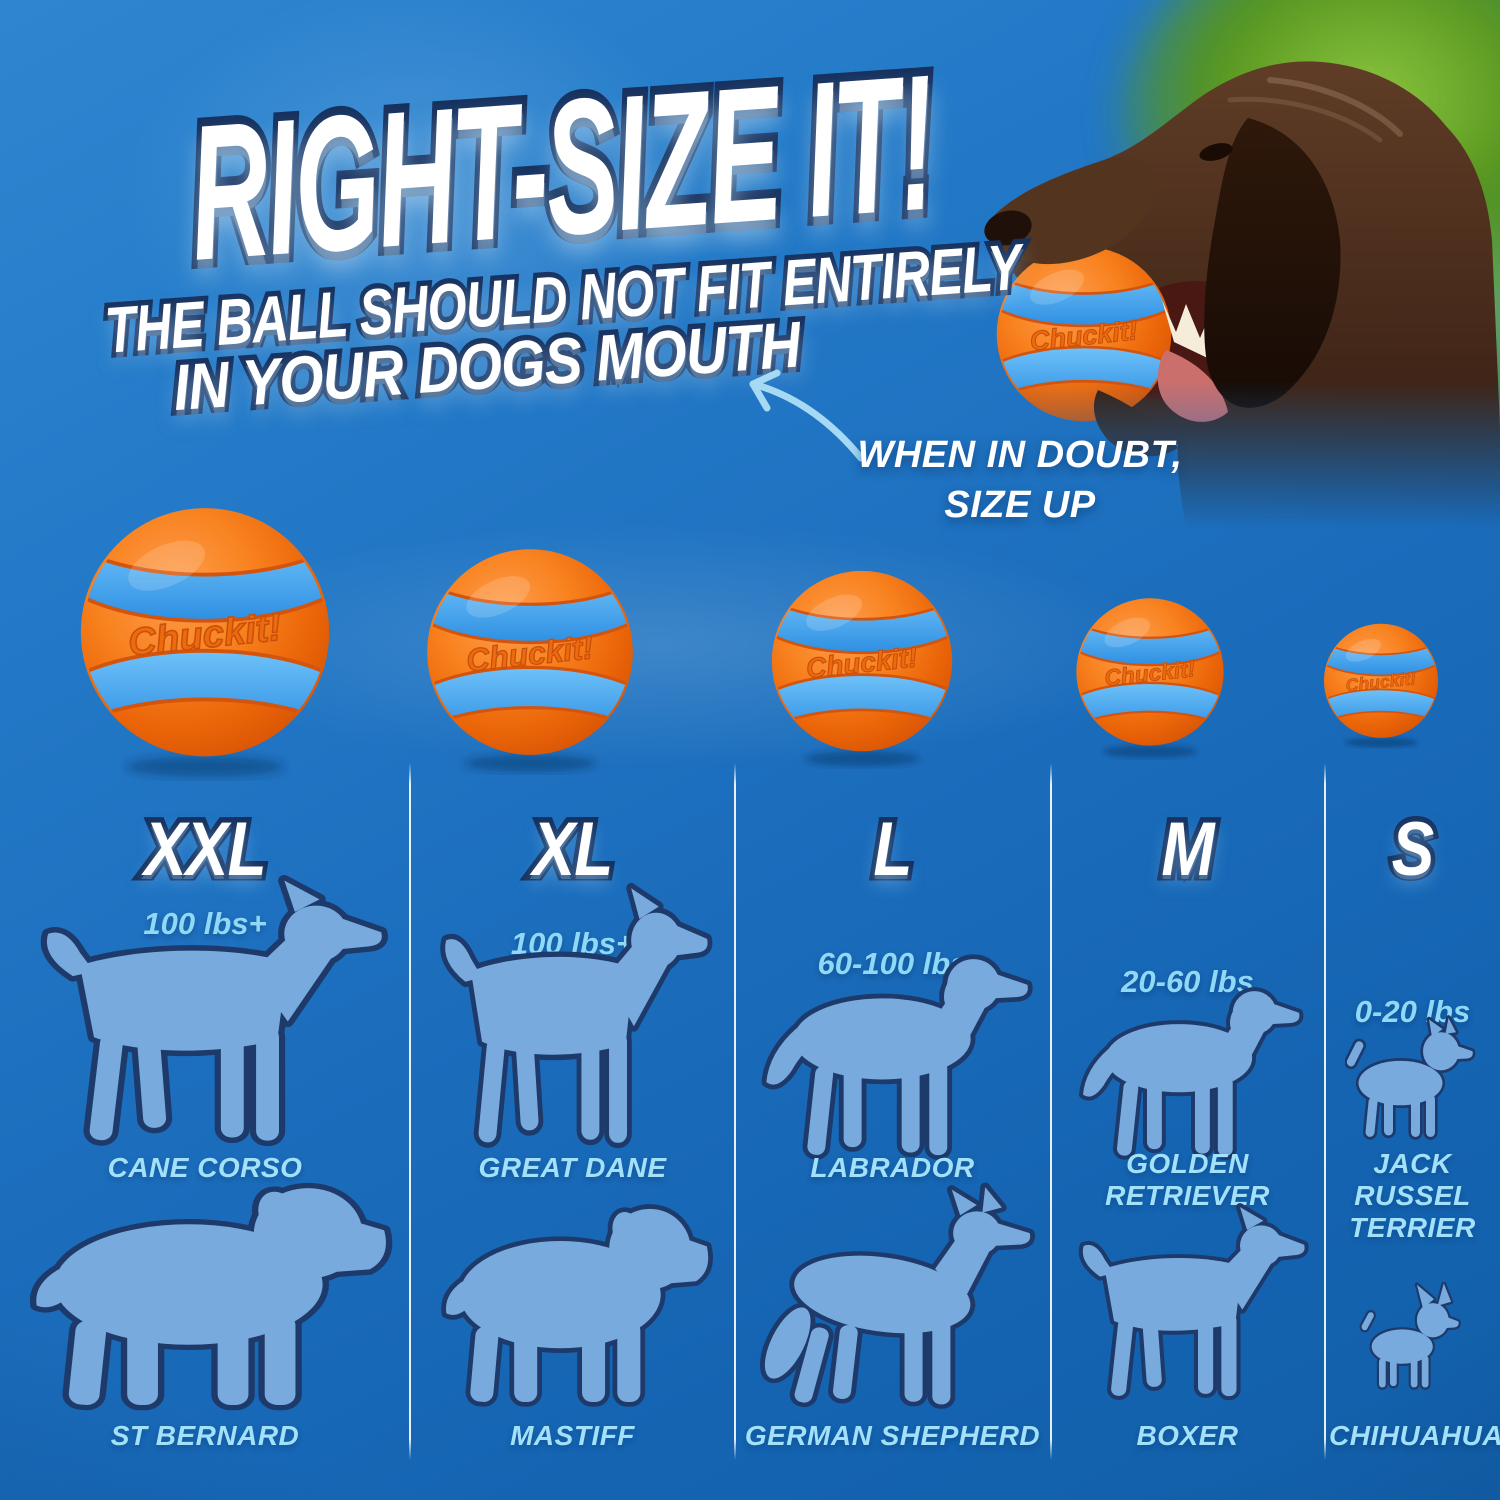 The height and width of the screenshot is (1500, 1500). I want to click on size-column-s: S 0-20 lbs JACK RUSSEL TERRIER CHIHUAHUA, so click(1412, 750).